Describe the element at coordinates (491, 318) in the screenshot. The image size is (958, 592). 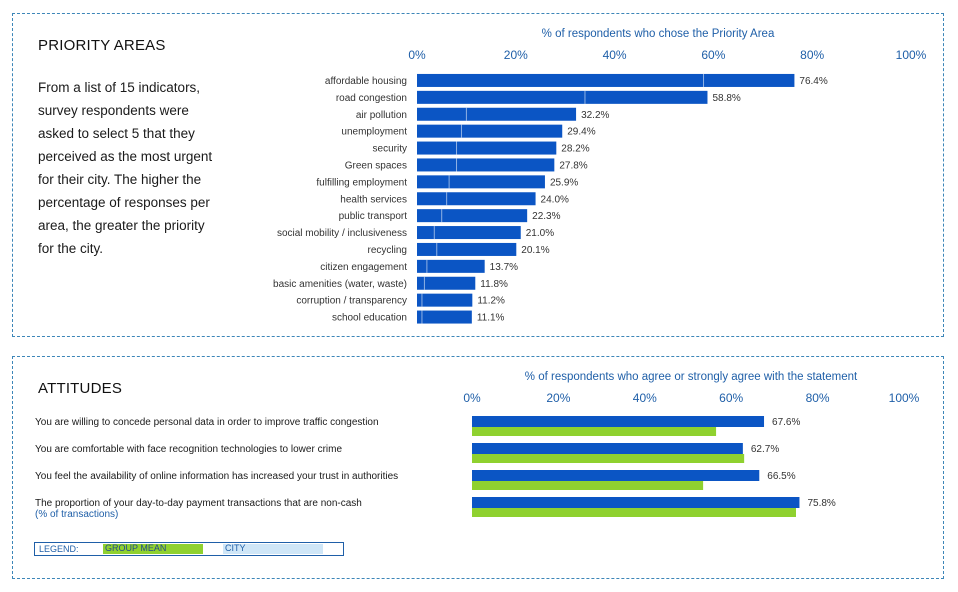
I see `value-label: 11.1%` at that location.